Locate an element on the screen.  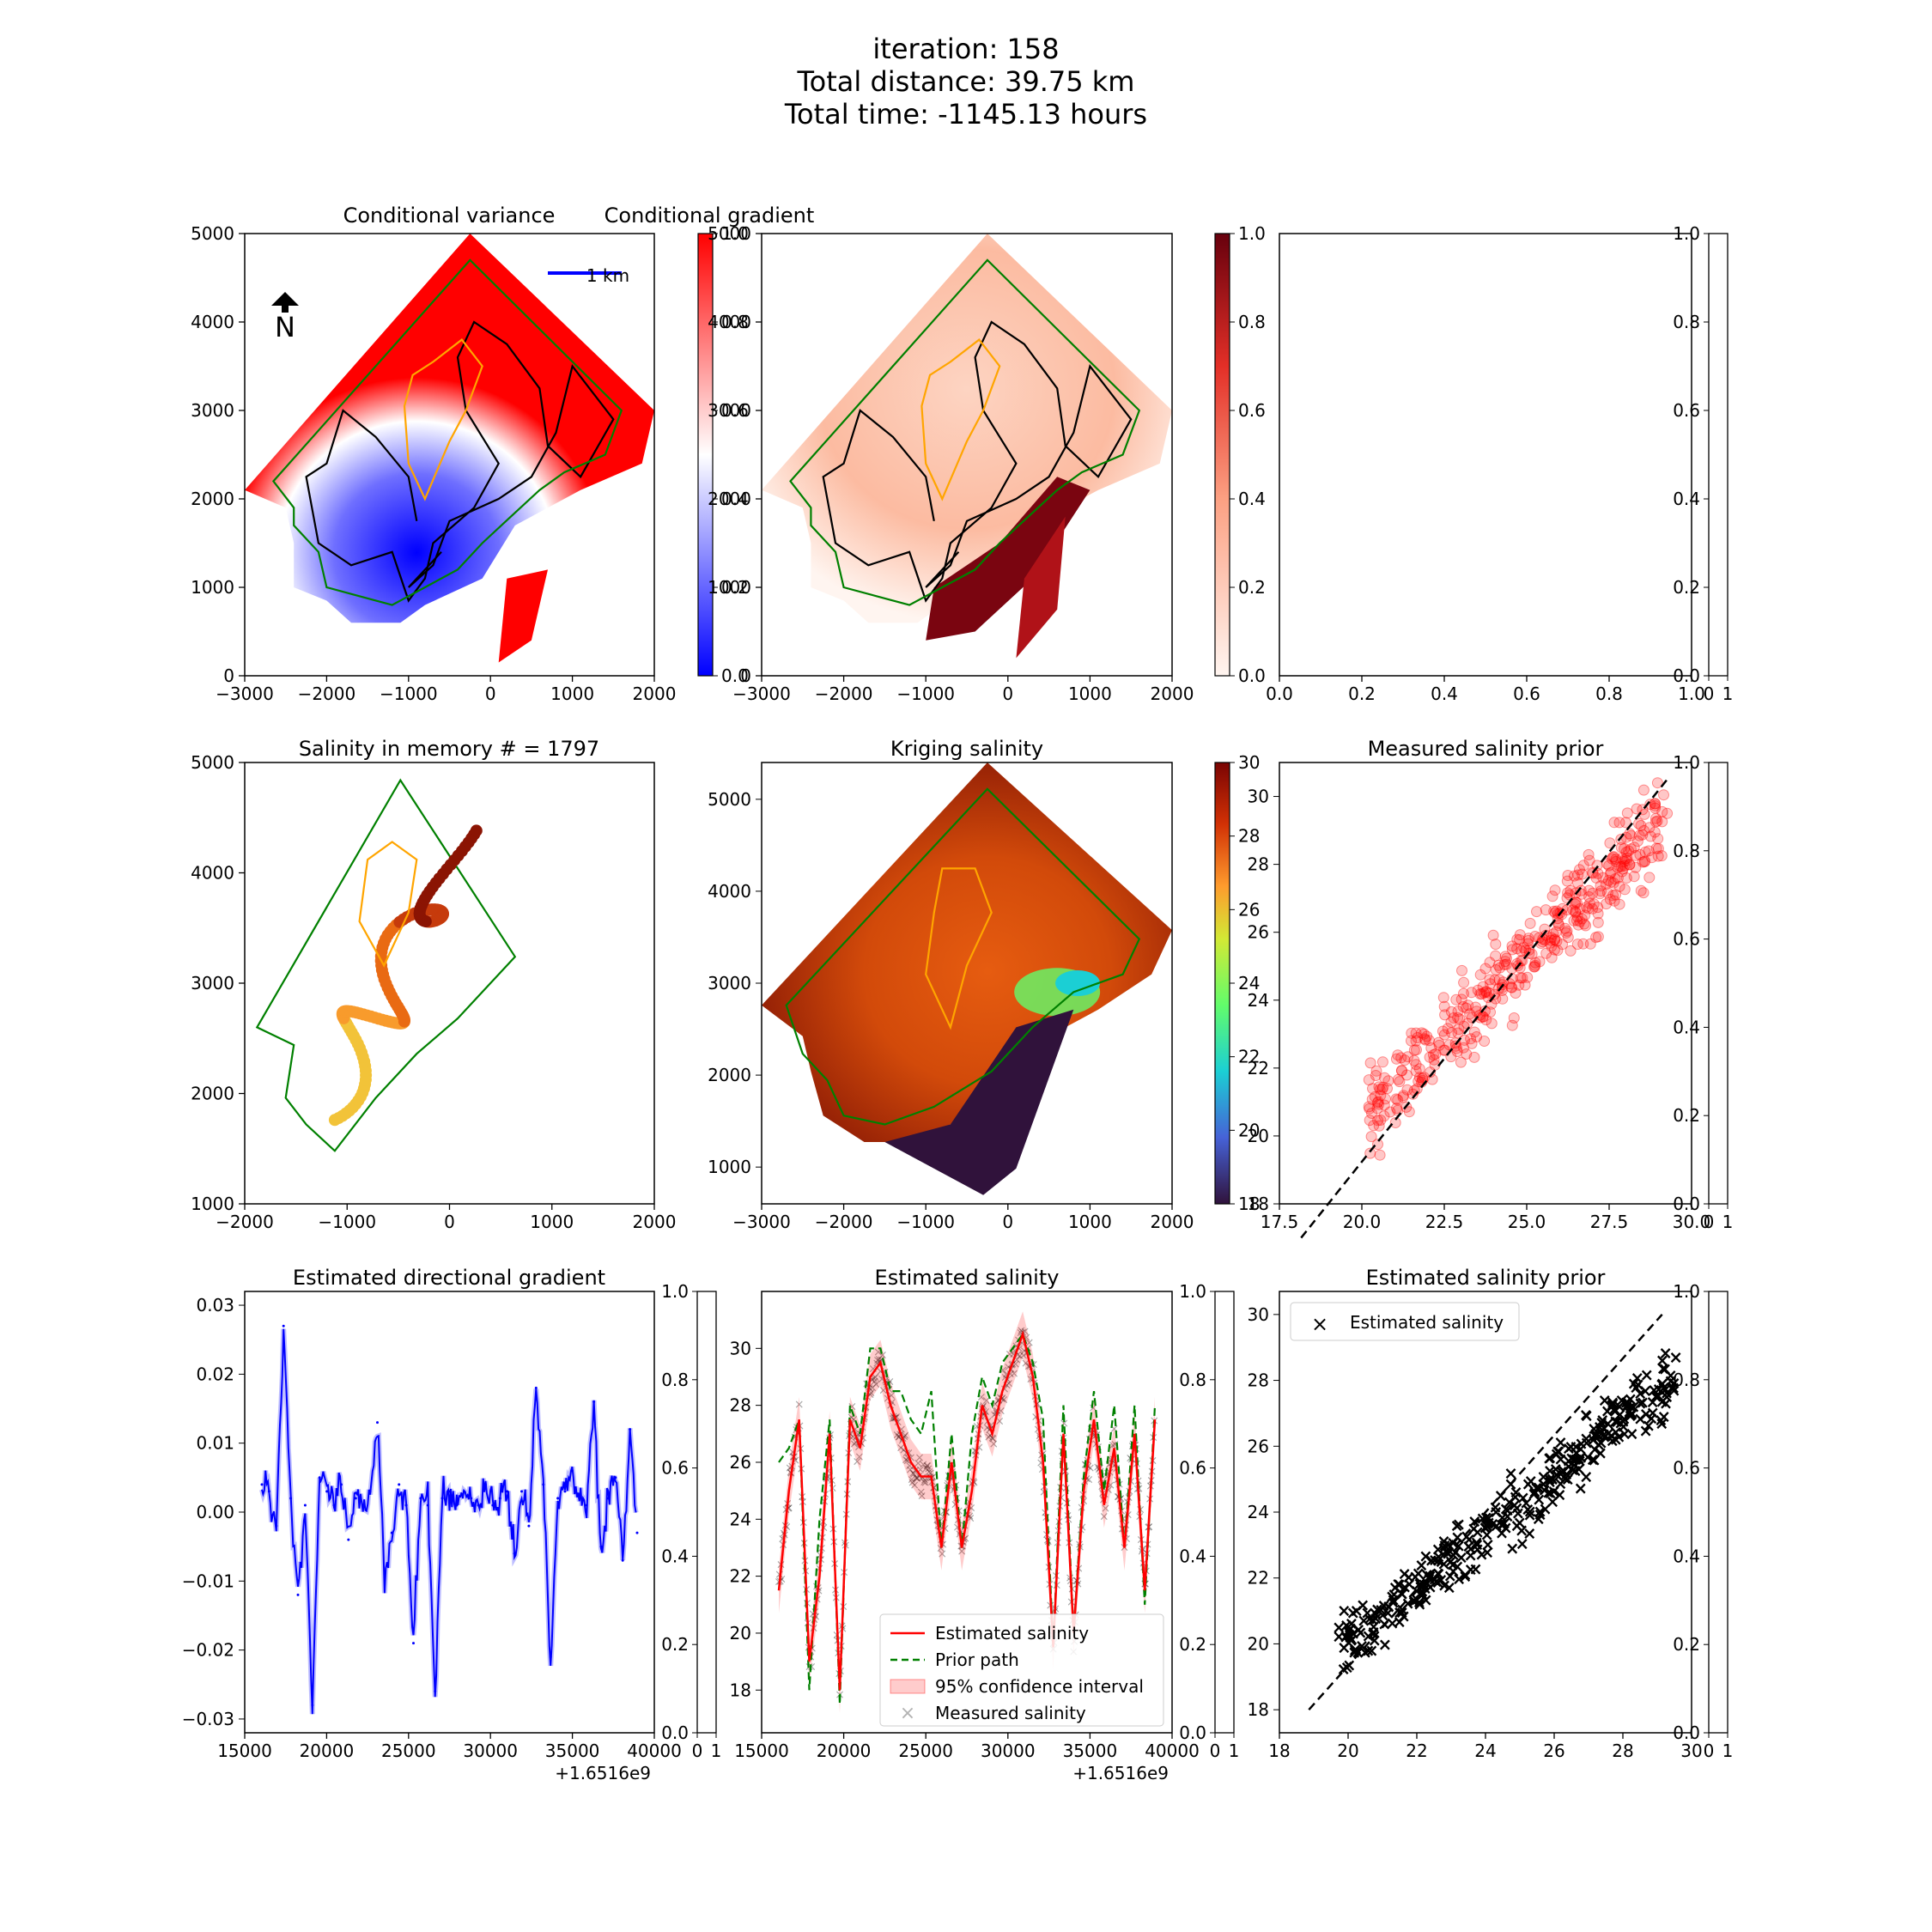
variance-boundary is located at coordinates (447, 432).